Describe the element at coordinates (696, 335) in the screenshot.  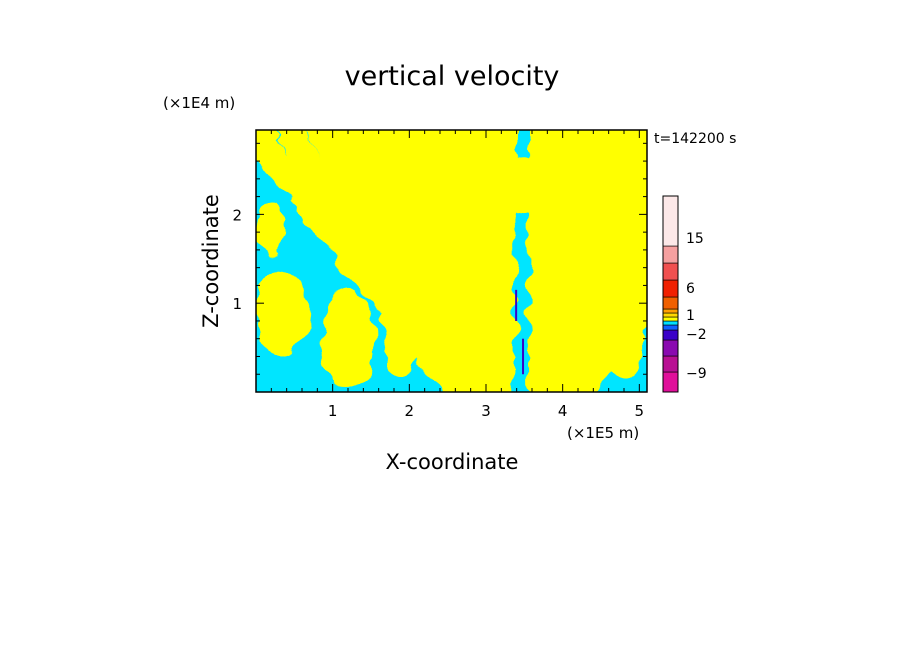
I see `colorbar-label: −2` at that location.